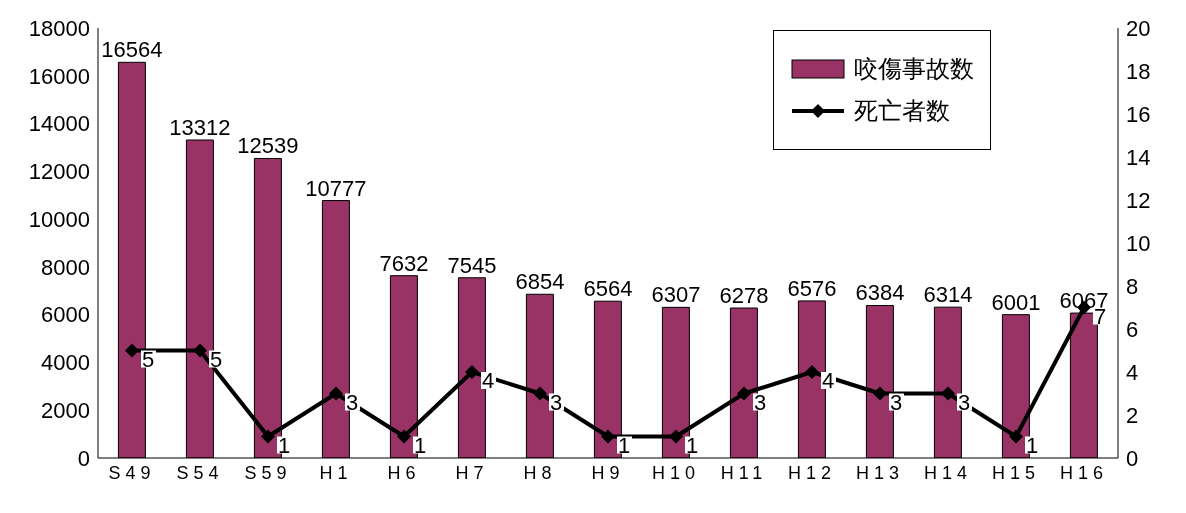 Image resolution: width=1186 pixels, height=513 pixels. What do you see at coordinates (132, 50) in the screenshot?
I see `data-label: 16564` at bounding box center [132, 50].